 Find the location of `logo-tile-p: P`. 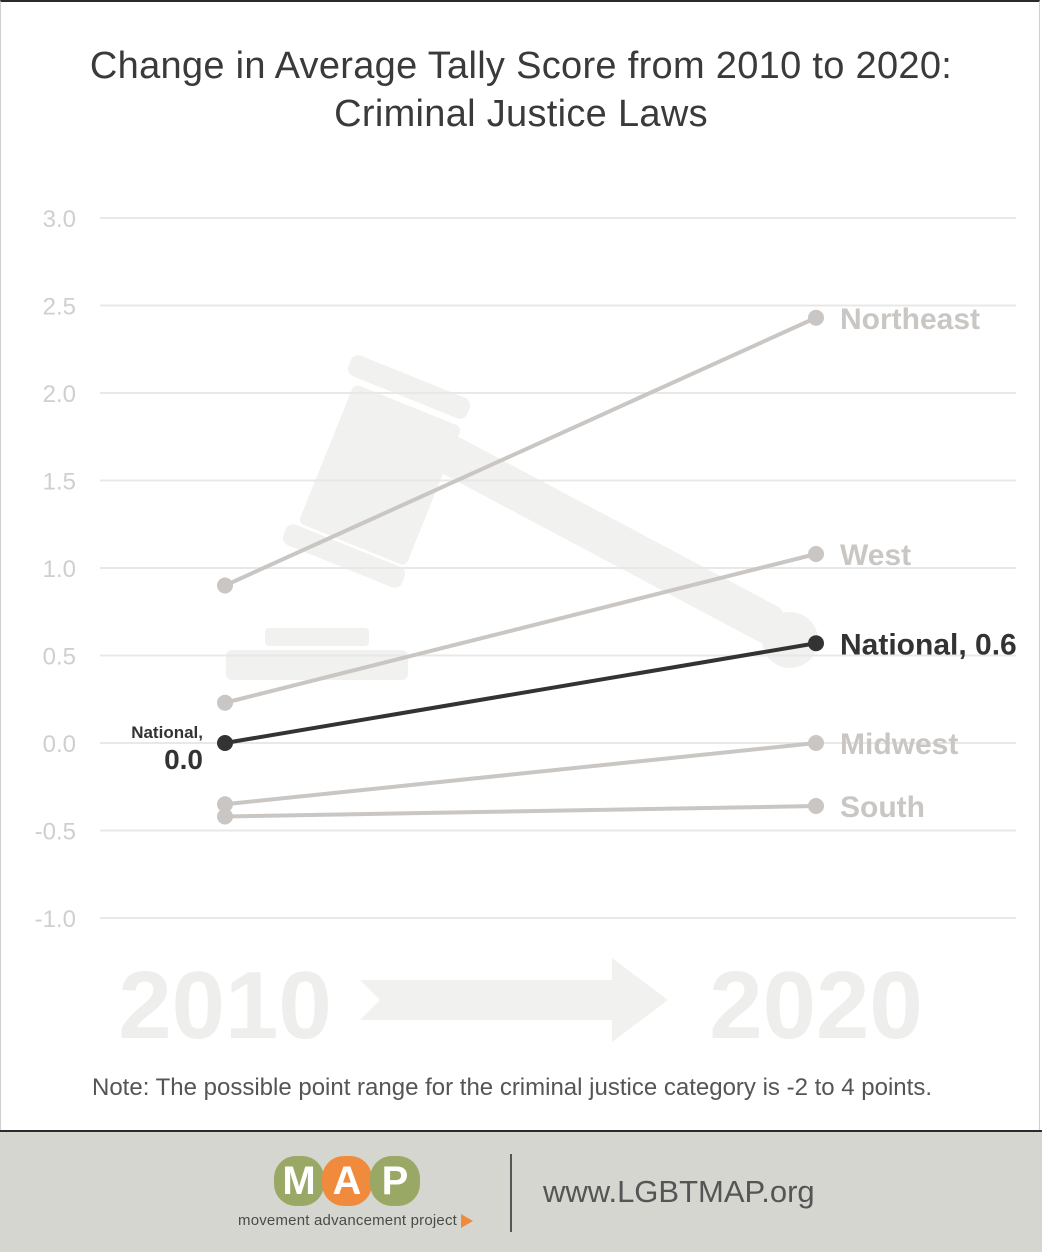

logo-tile-p: P is located at coordinates (395, 1181).